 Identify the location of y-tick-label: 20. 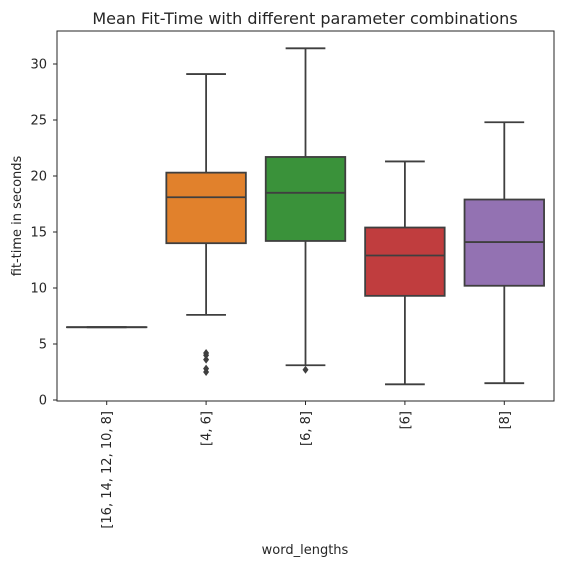
(38, 177).